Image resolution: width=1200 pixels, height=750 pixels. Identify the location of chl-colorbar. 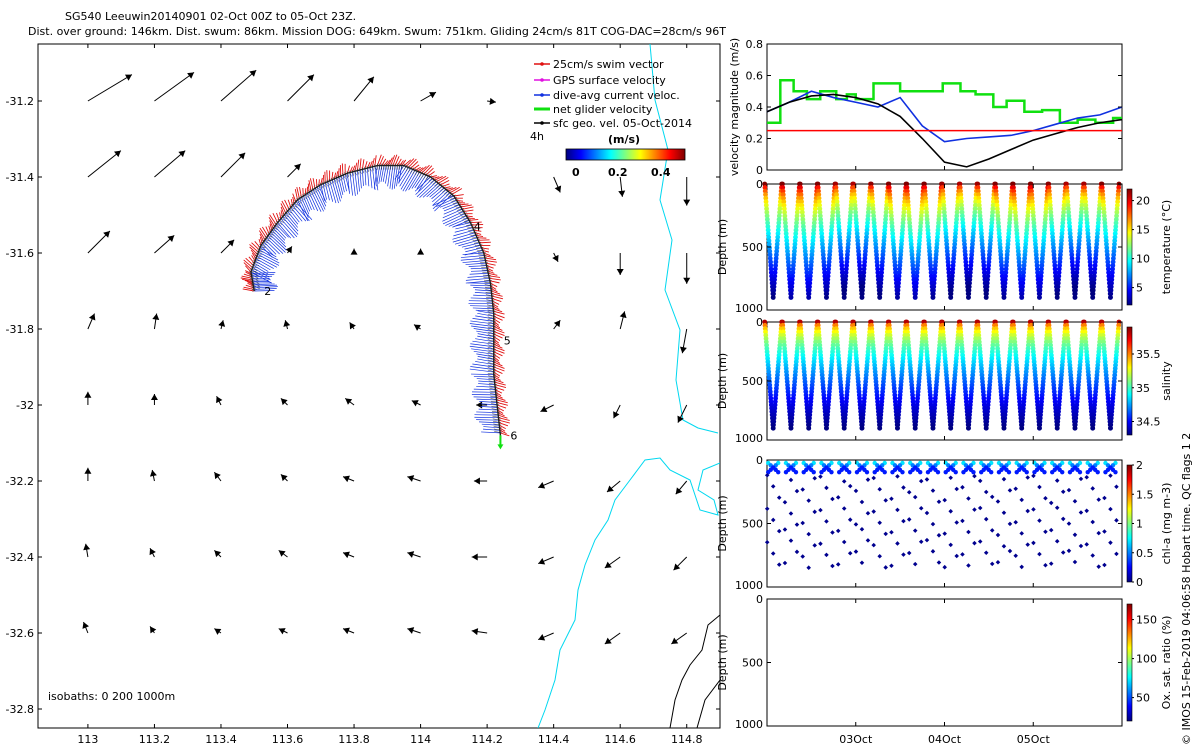
(1129, 523).